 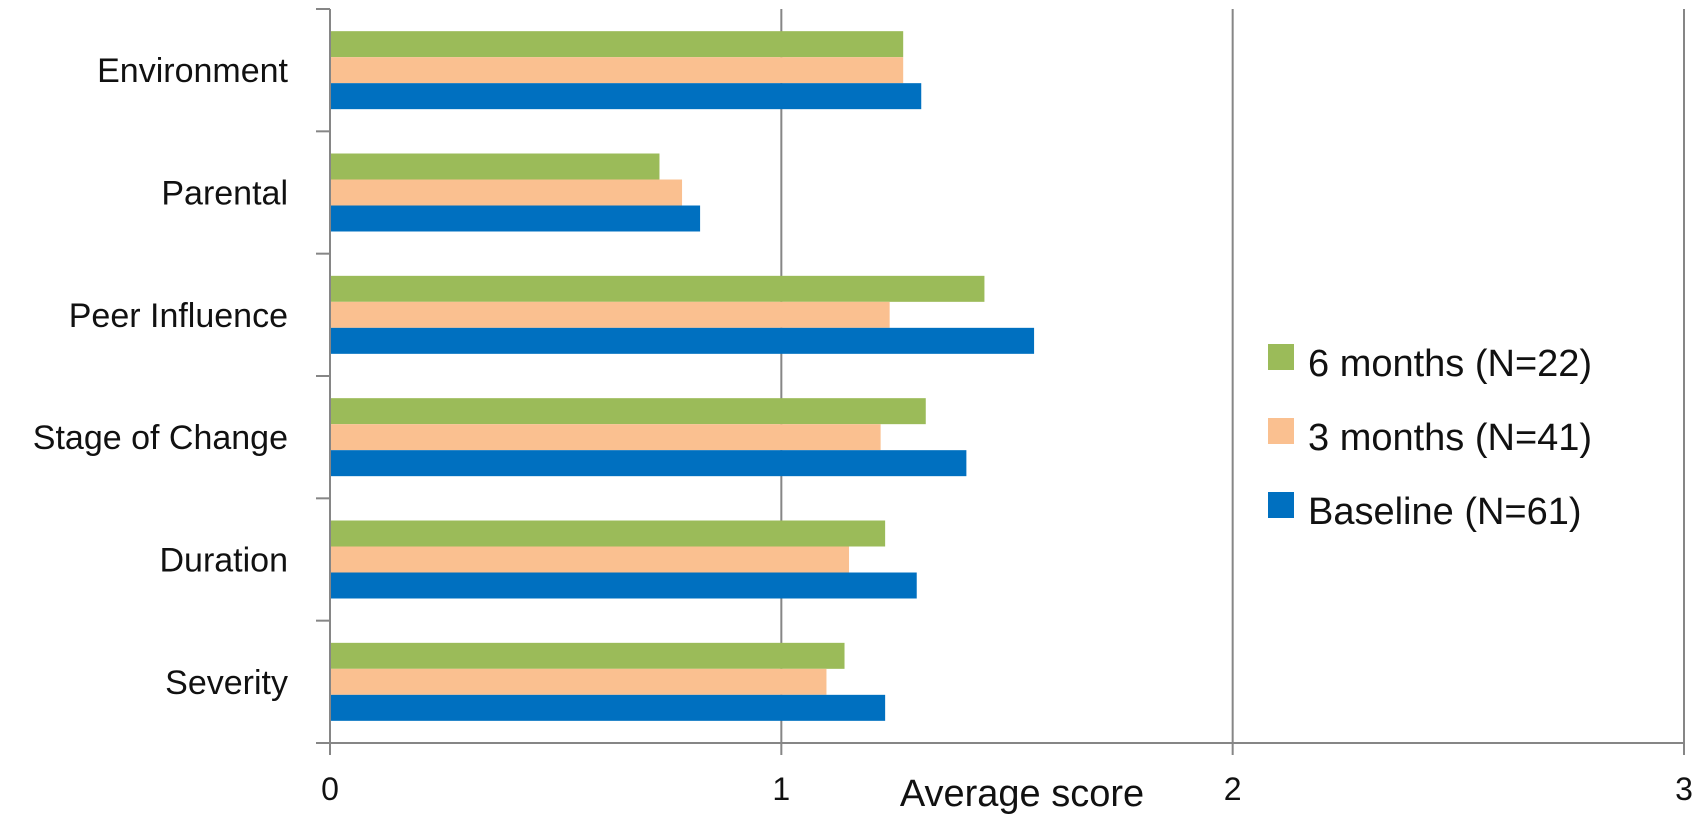 I want to click on legend-label: 3 months (N=41), so click(x=1450, y=438).